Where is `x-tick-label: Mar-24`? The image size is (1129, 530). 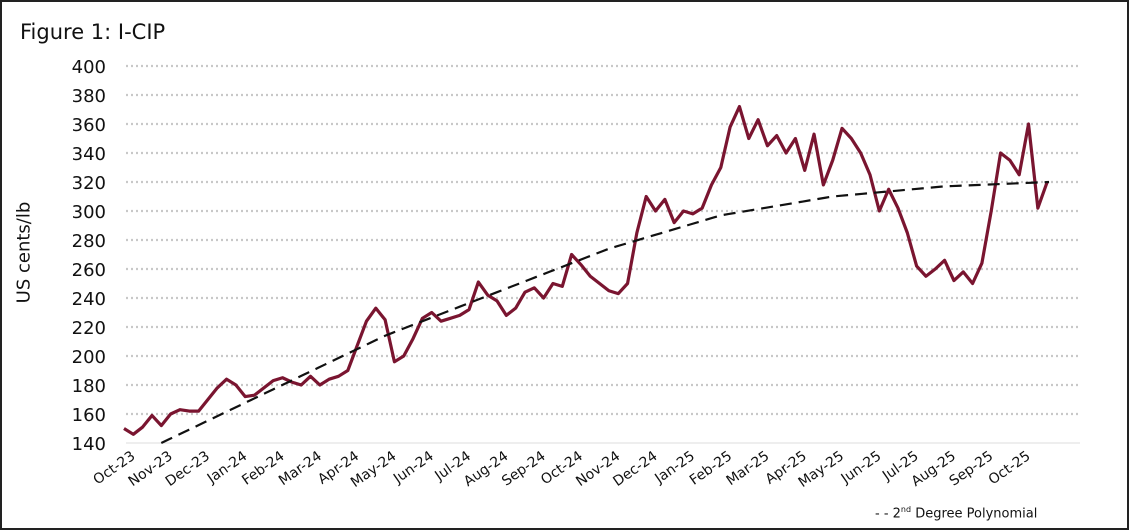
x-tick-label: Mar-24 is located at coordinates (300, 468).